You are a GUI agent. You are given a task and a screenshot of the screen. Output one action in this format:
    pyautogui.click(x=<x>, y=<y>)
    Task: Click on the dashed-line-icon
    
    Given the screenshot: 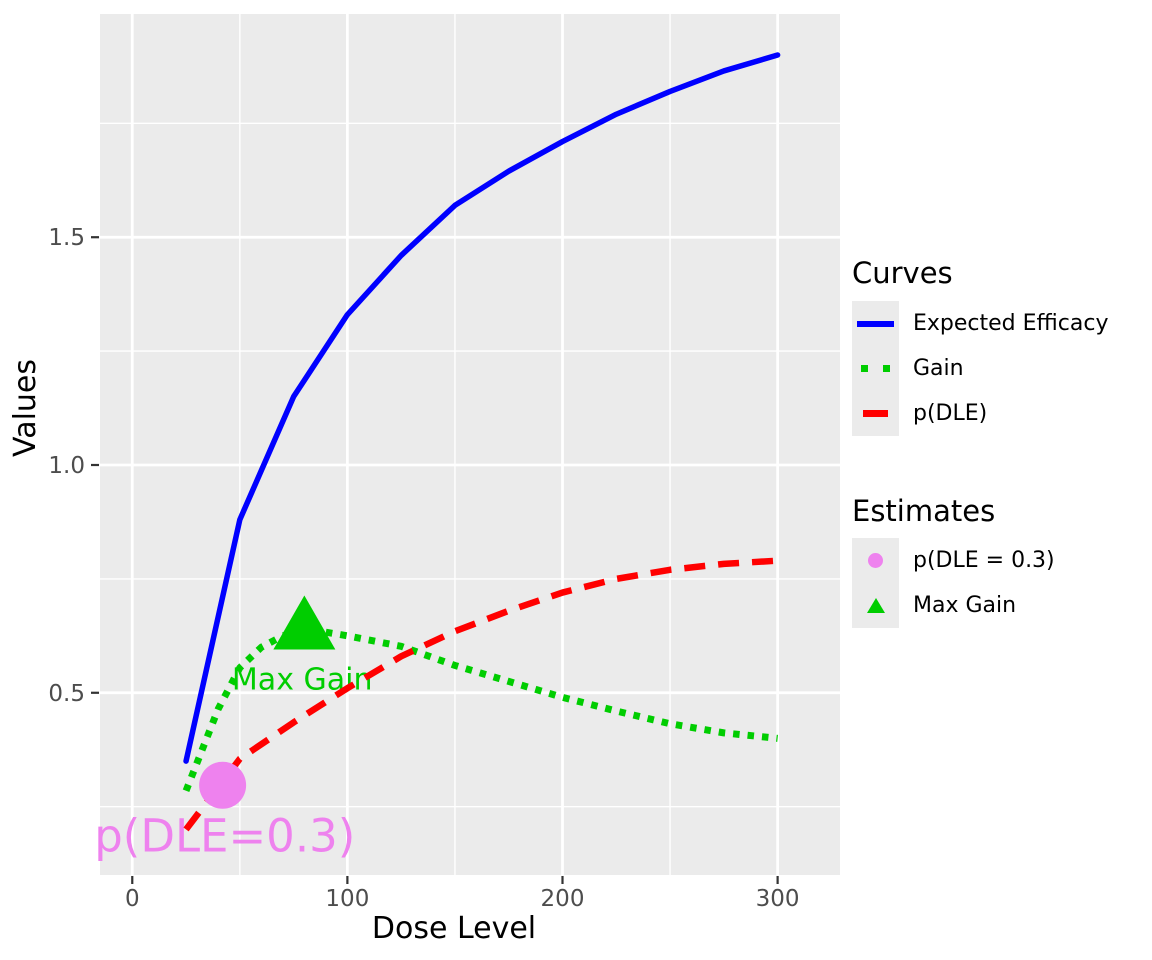 What is the action you would take?
    pyautogui.click(x=875, y=413)
    